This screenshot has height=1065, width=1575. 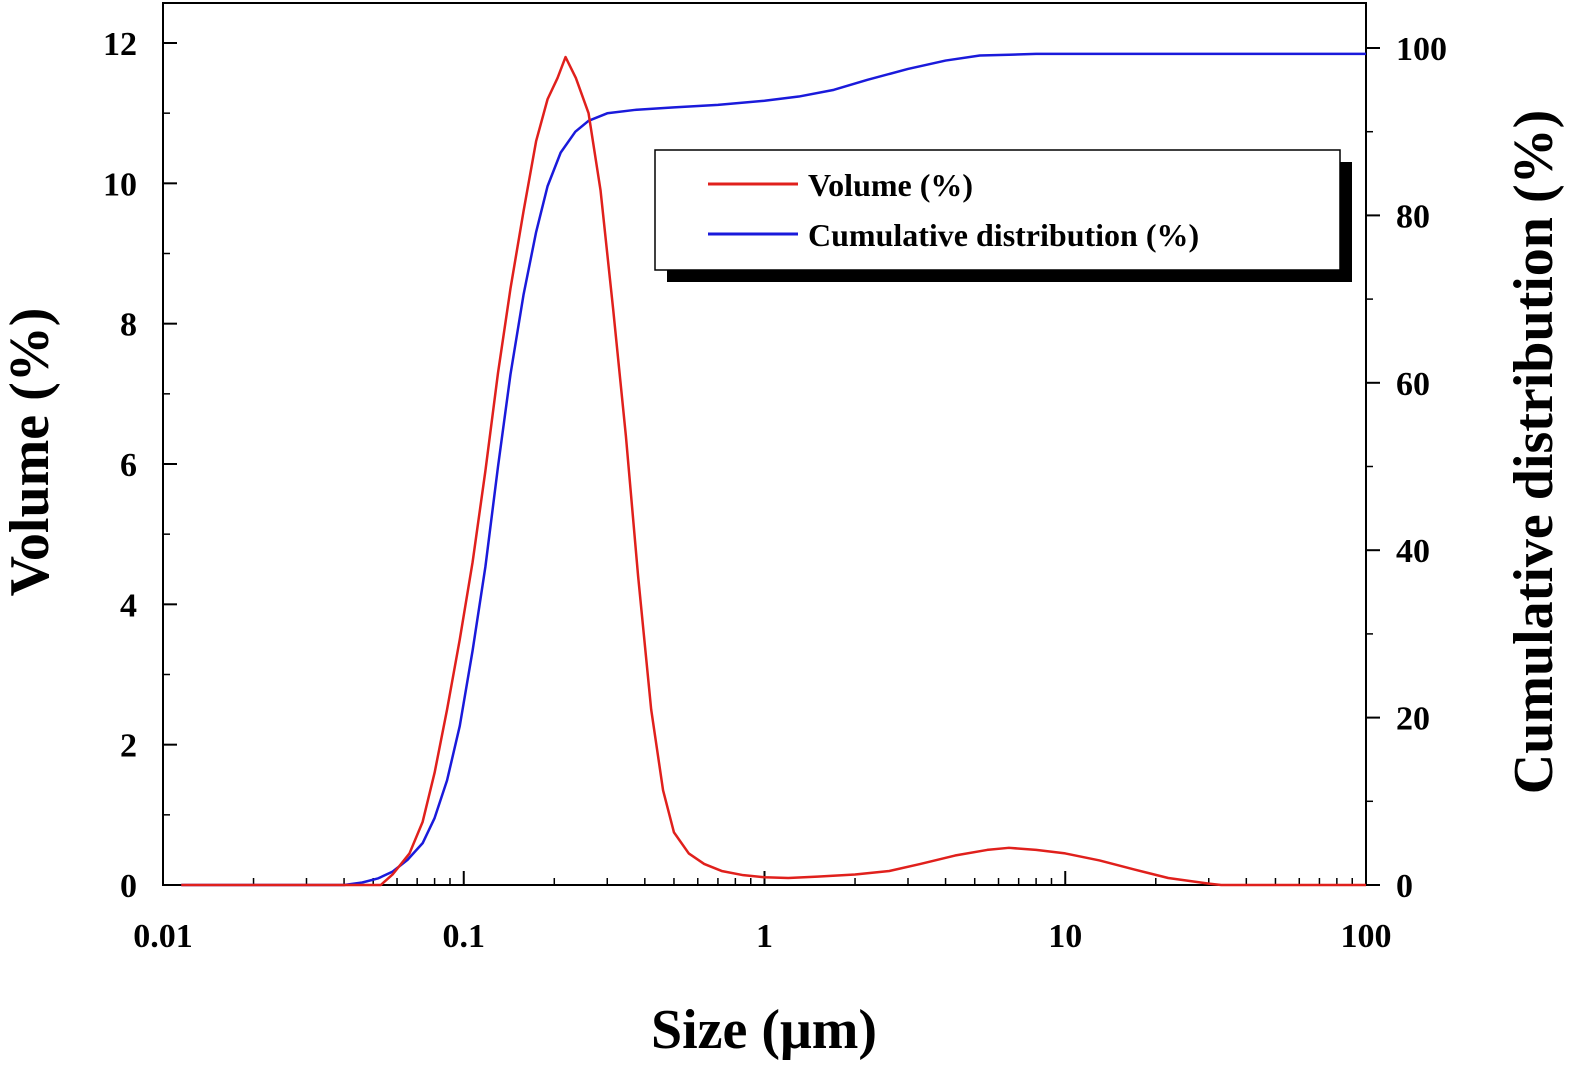 What do you see at coordinates (1413, 551) in the screenshot?
I see `right-y-tick-label: 40` at bounding box center [1413, 551].